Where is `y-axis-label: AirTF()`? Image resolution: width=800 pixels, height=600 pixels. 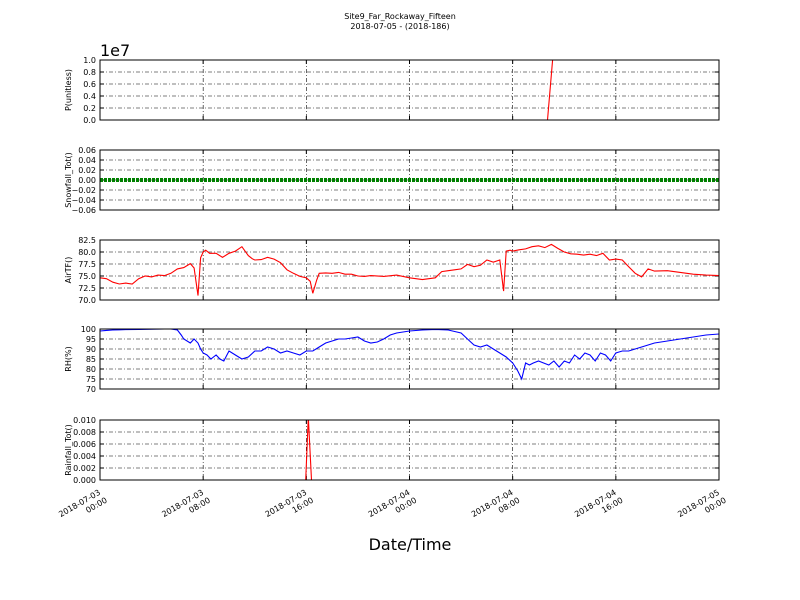
y-axis-label: AirTF() is located at coordinates (68, 270).